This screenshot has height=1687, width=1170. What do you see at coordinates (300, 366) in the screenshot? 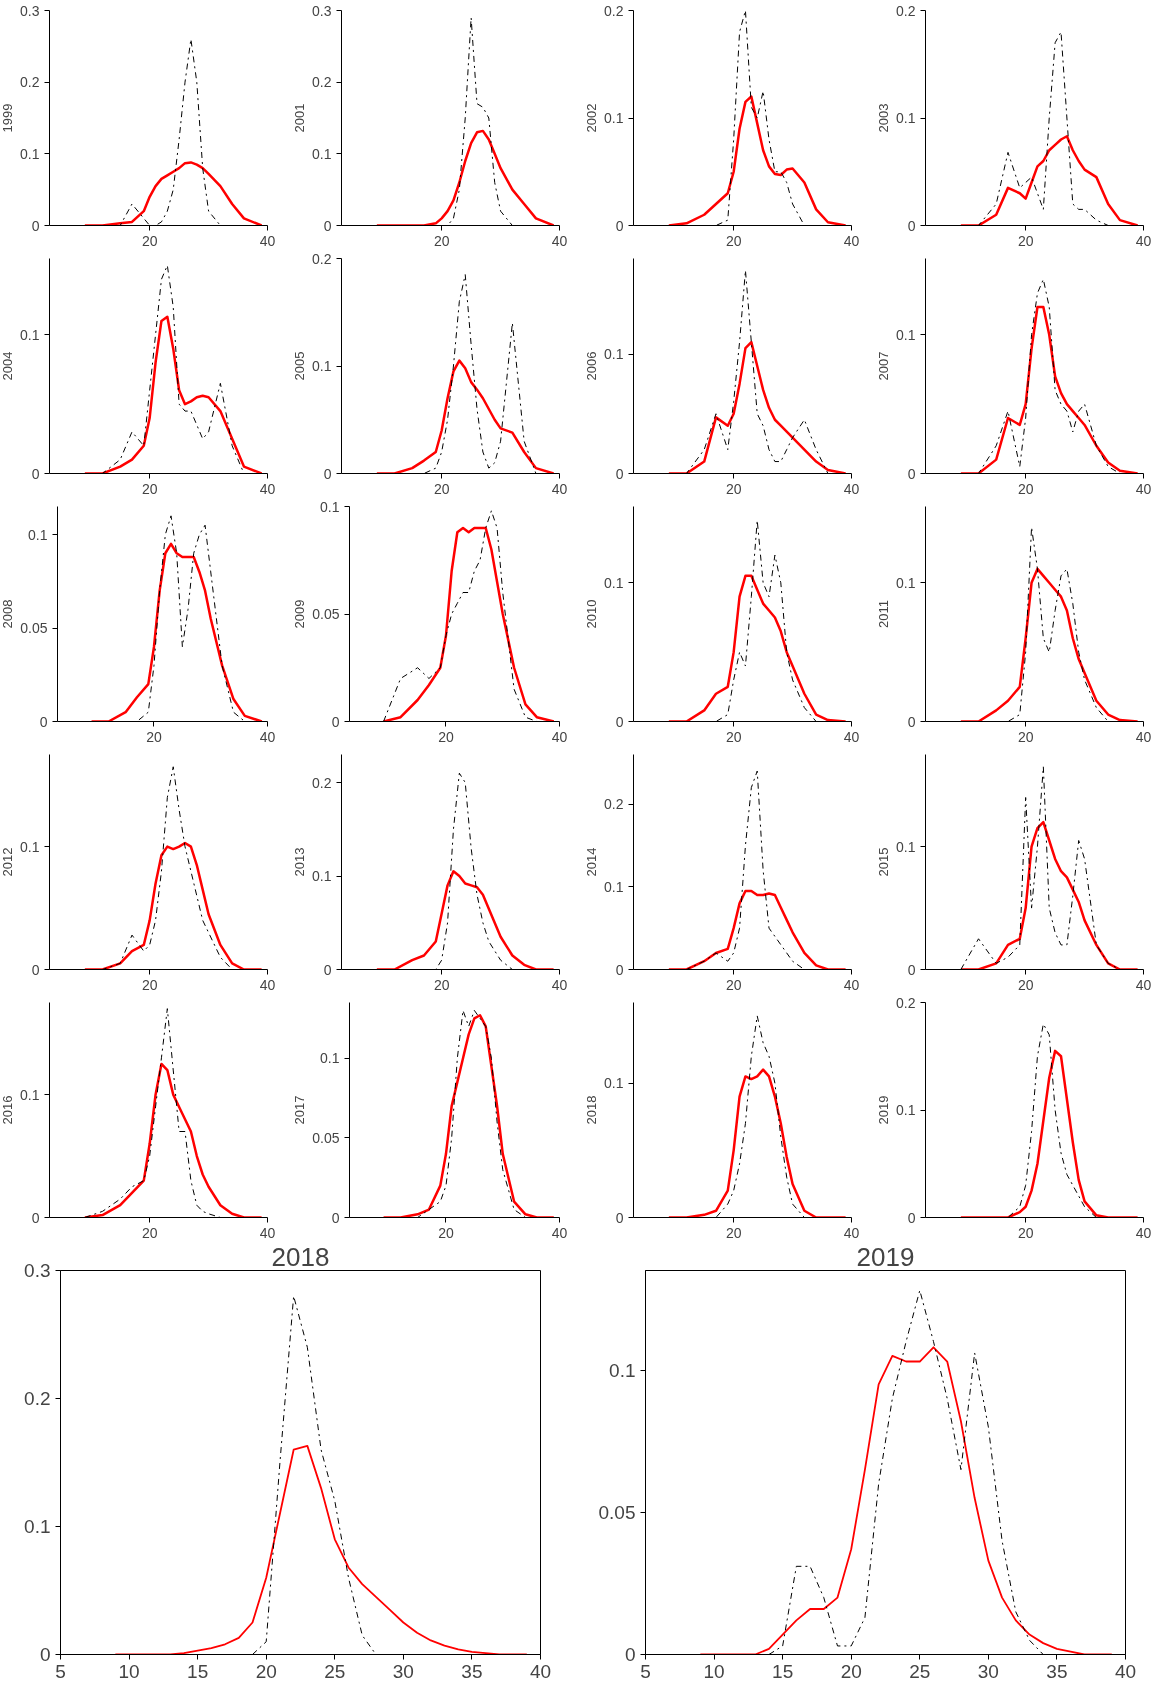
I see `y-axis-title: 2005` at bounding box center [300, 366].